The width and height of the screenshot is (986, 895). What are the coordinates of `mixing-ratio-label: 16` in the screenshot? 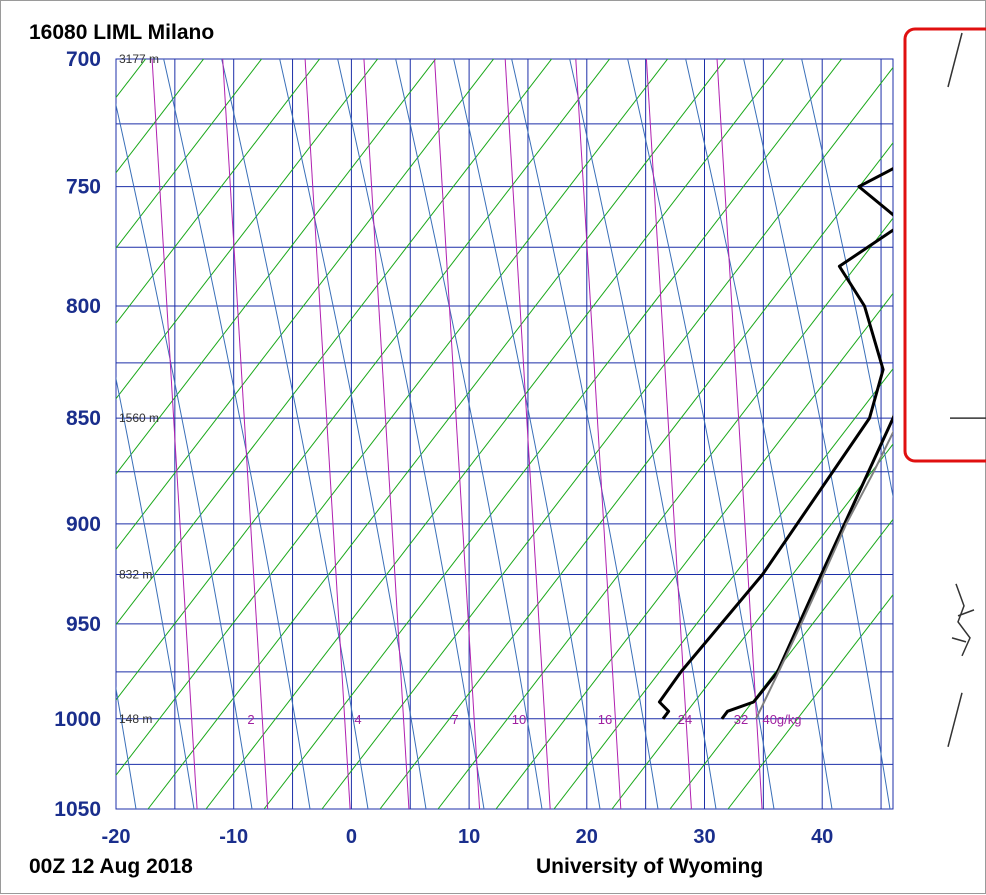 It's located at (605, 719).